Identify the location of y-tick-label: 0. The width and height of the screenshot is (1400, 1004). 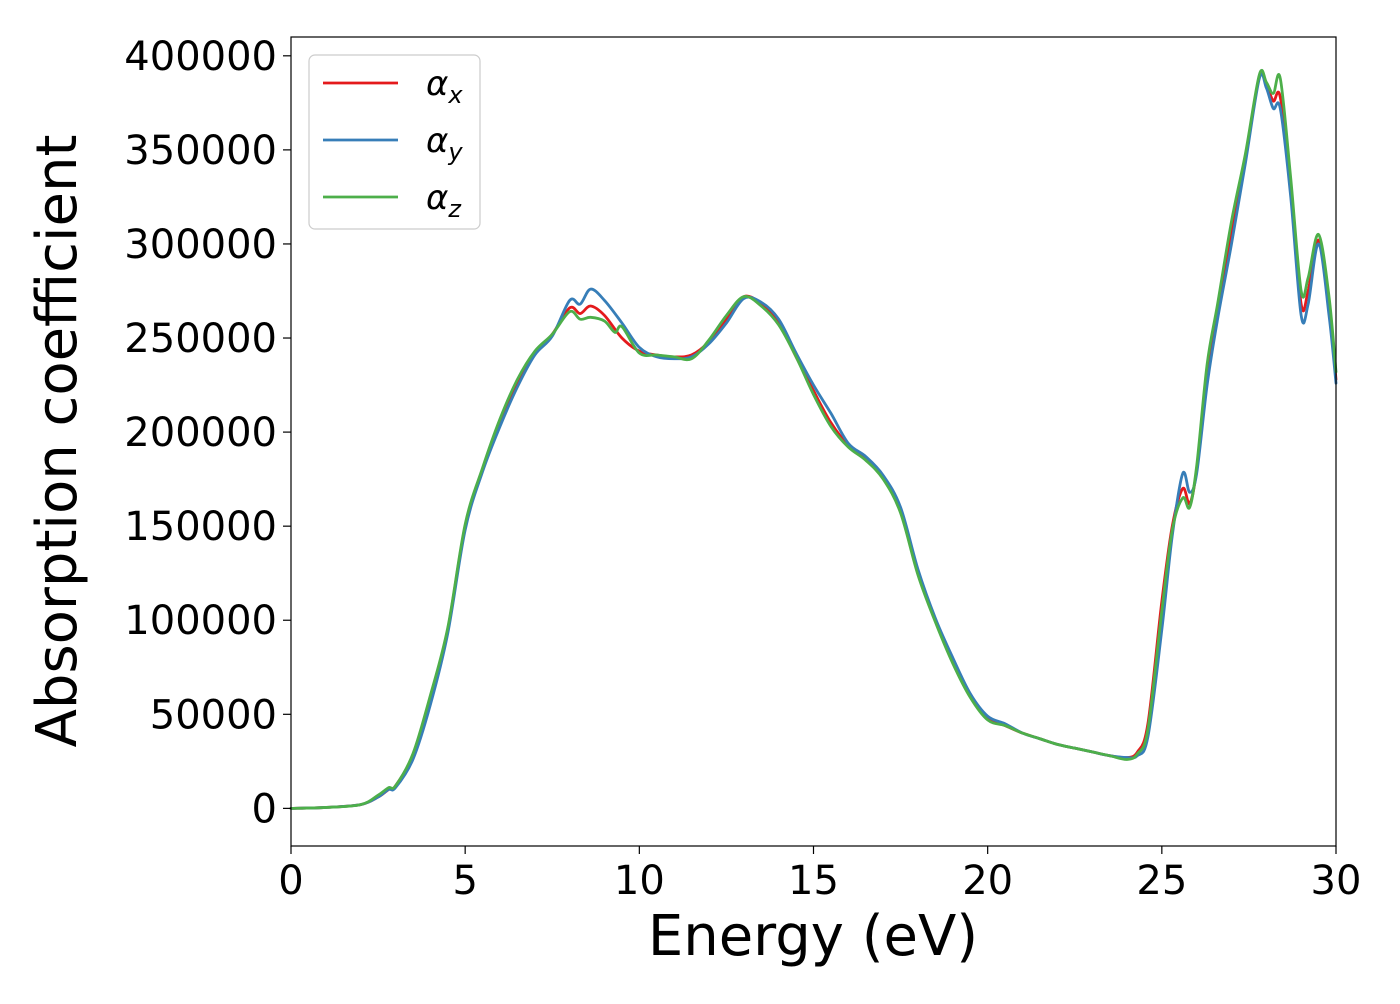
(264, 809).